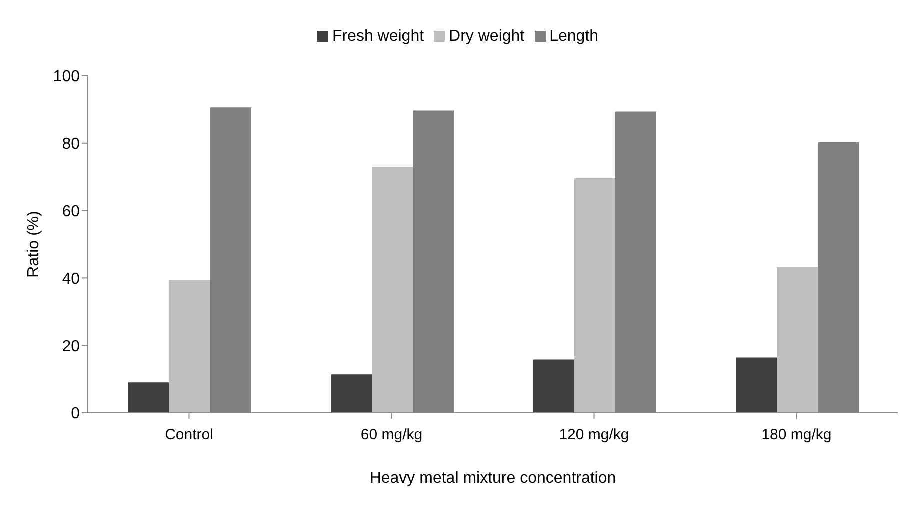 Image resolution: width=914 pixels, height=525 pixels. Describe the element at coordinates (71, 279) in the screenshot. I see `y-tick-label: 40` at that location.